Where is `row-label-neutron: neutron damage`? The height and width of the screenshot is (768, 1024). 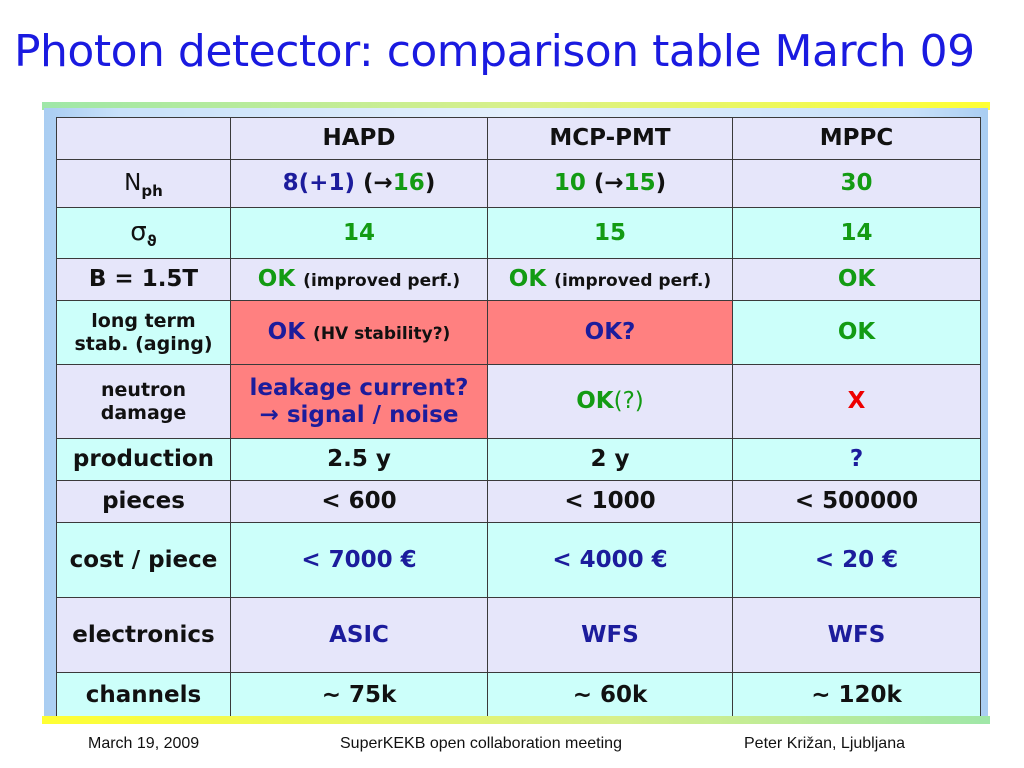
row-label-neutron: neutron damage is located at coordinates (143, 401).